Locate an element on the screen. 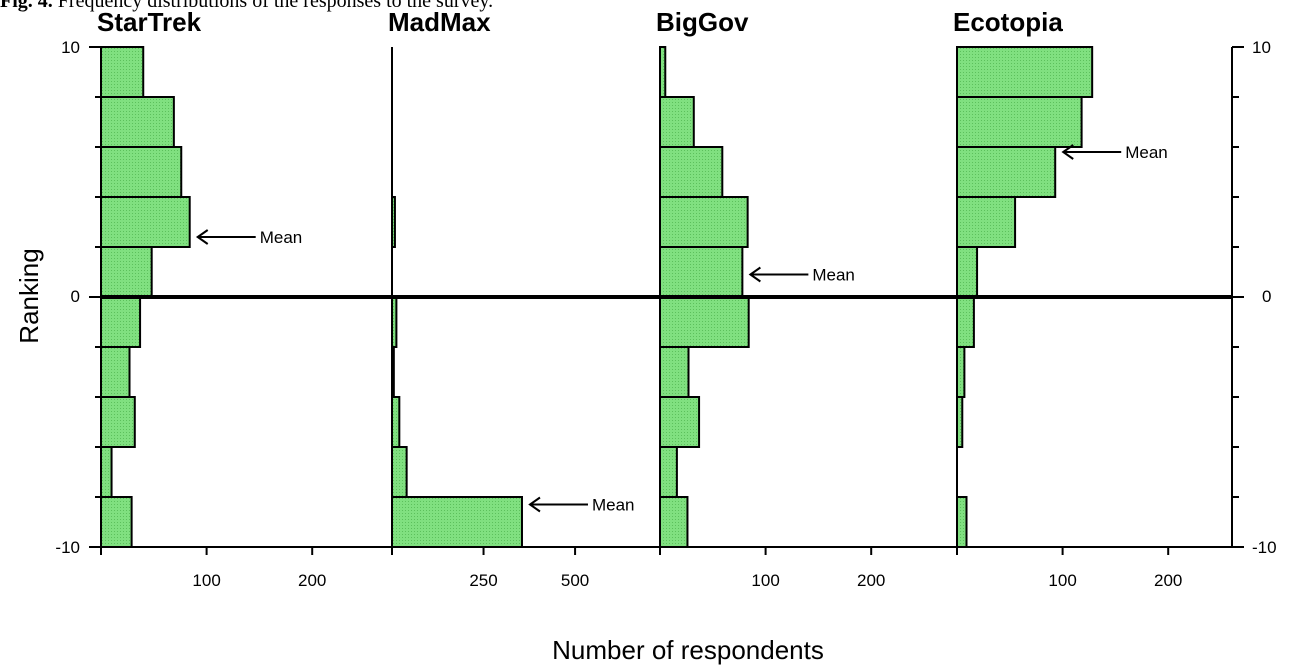 The height and width of the screenshot is (666, 1298). y-tick-label-right-zero: 0 is located at coordinates (1266, 296).